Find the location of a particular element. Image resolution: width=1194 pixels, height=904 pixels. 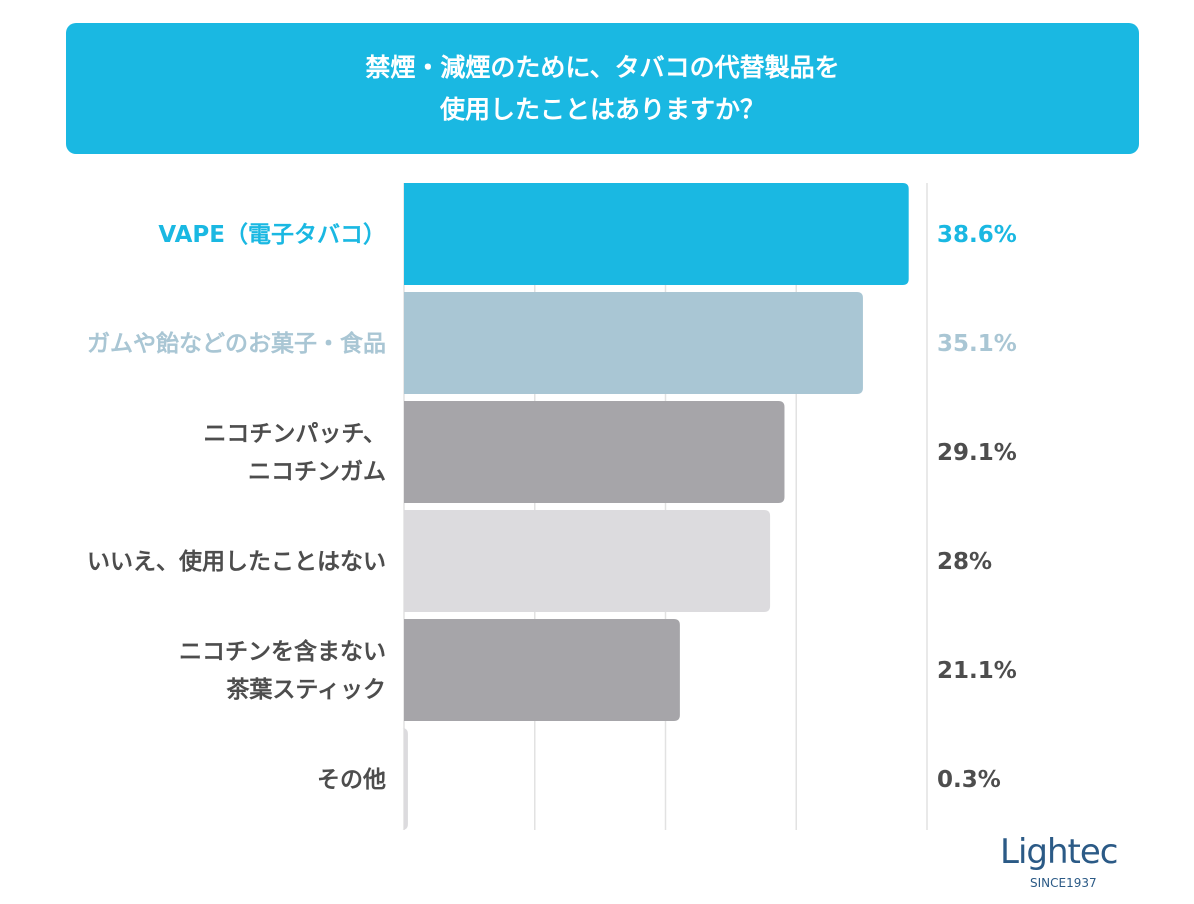

value-label: 28% is located at coordinates (964, 562).